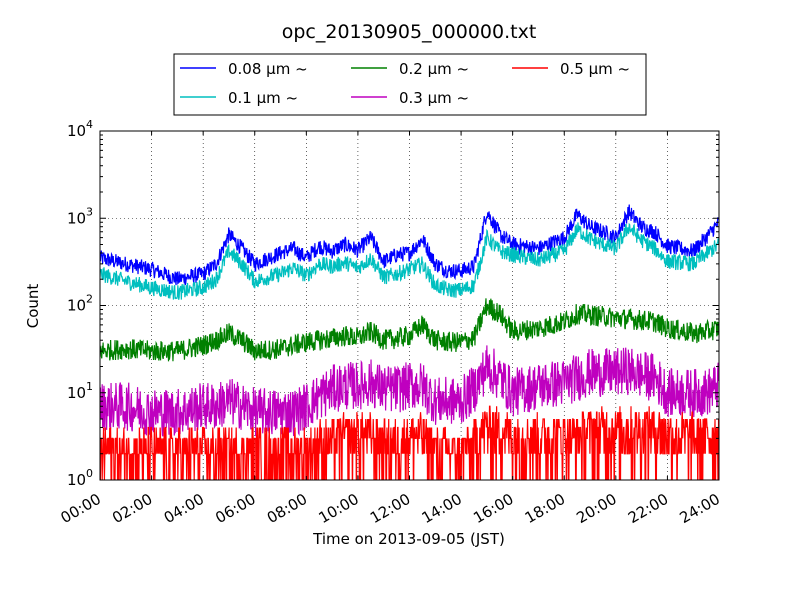 The width and height of the screenshot is (800, 600). What do you see at coordinates (434, 69) in the screenshot?
I see `legend-label-2: 0.2 μm ~` at bounding box center [434, 69].